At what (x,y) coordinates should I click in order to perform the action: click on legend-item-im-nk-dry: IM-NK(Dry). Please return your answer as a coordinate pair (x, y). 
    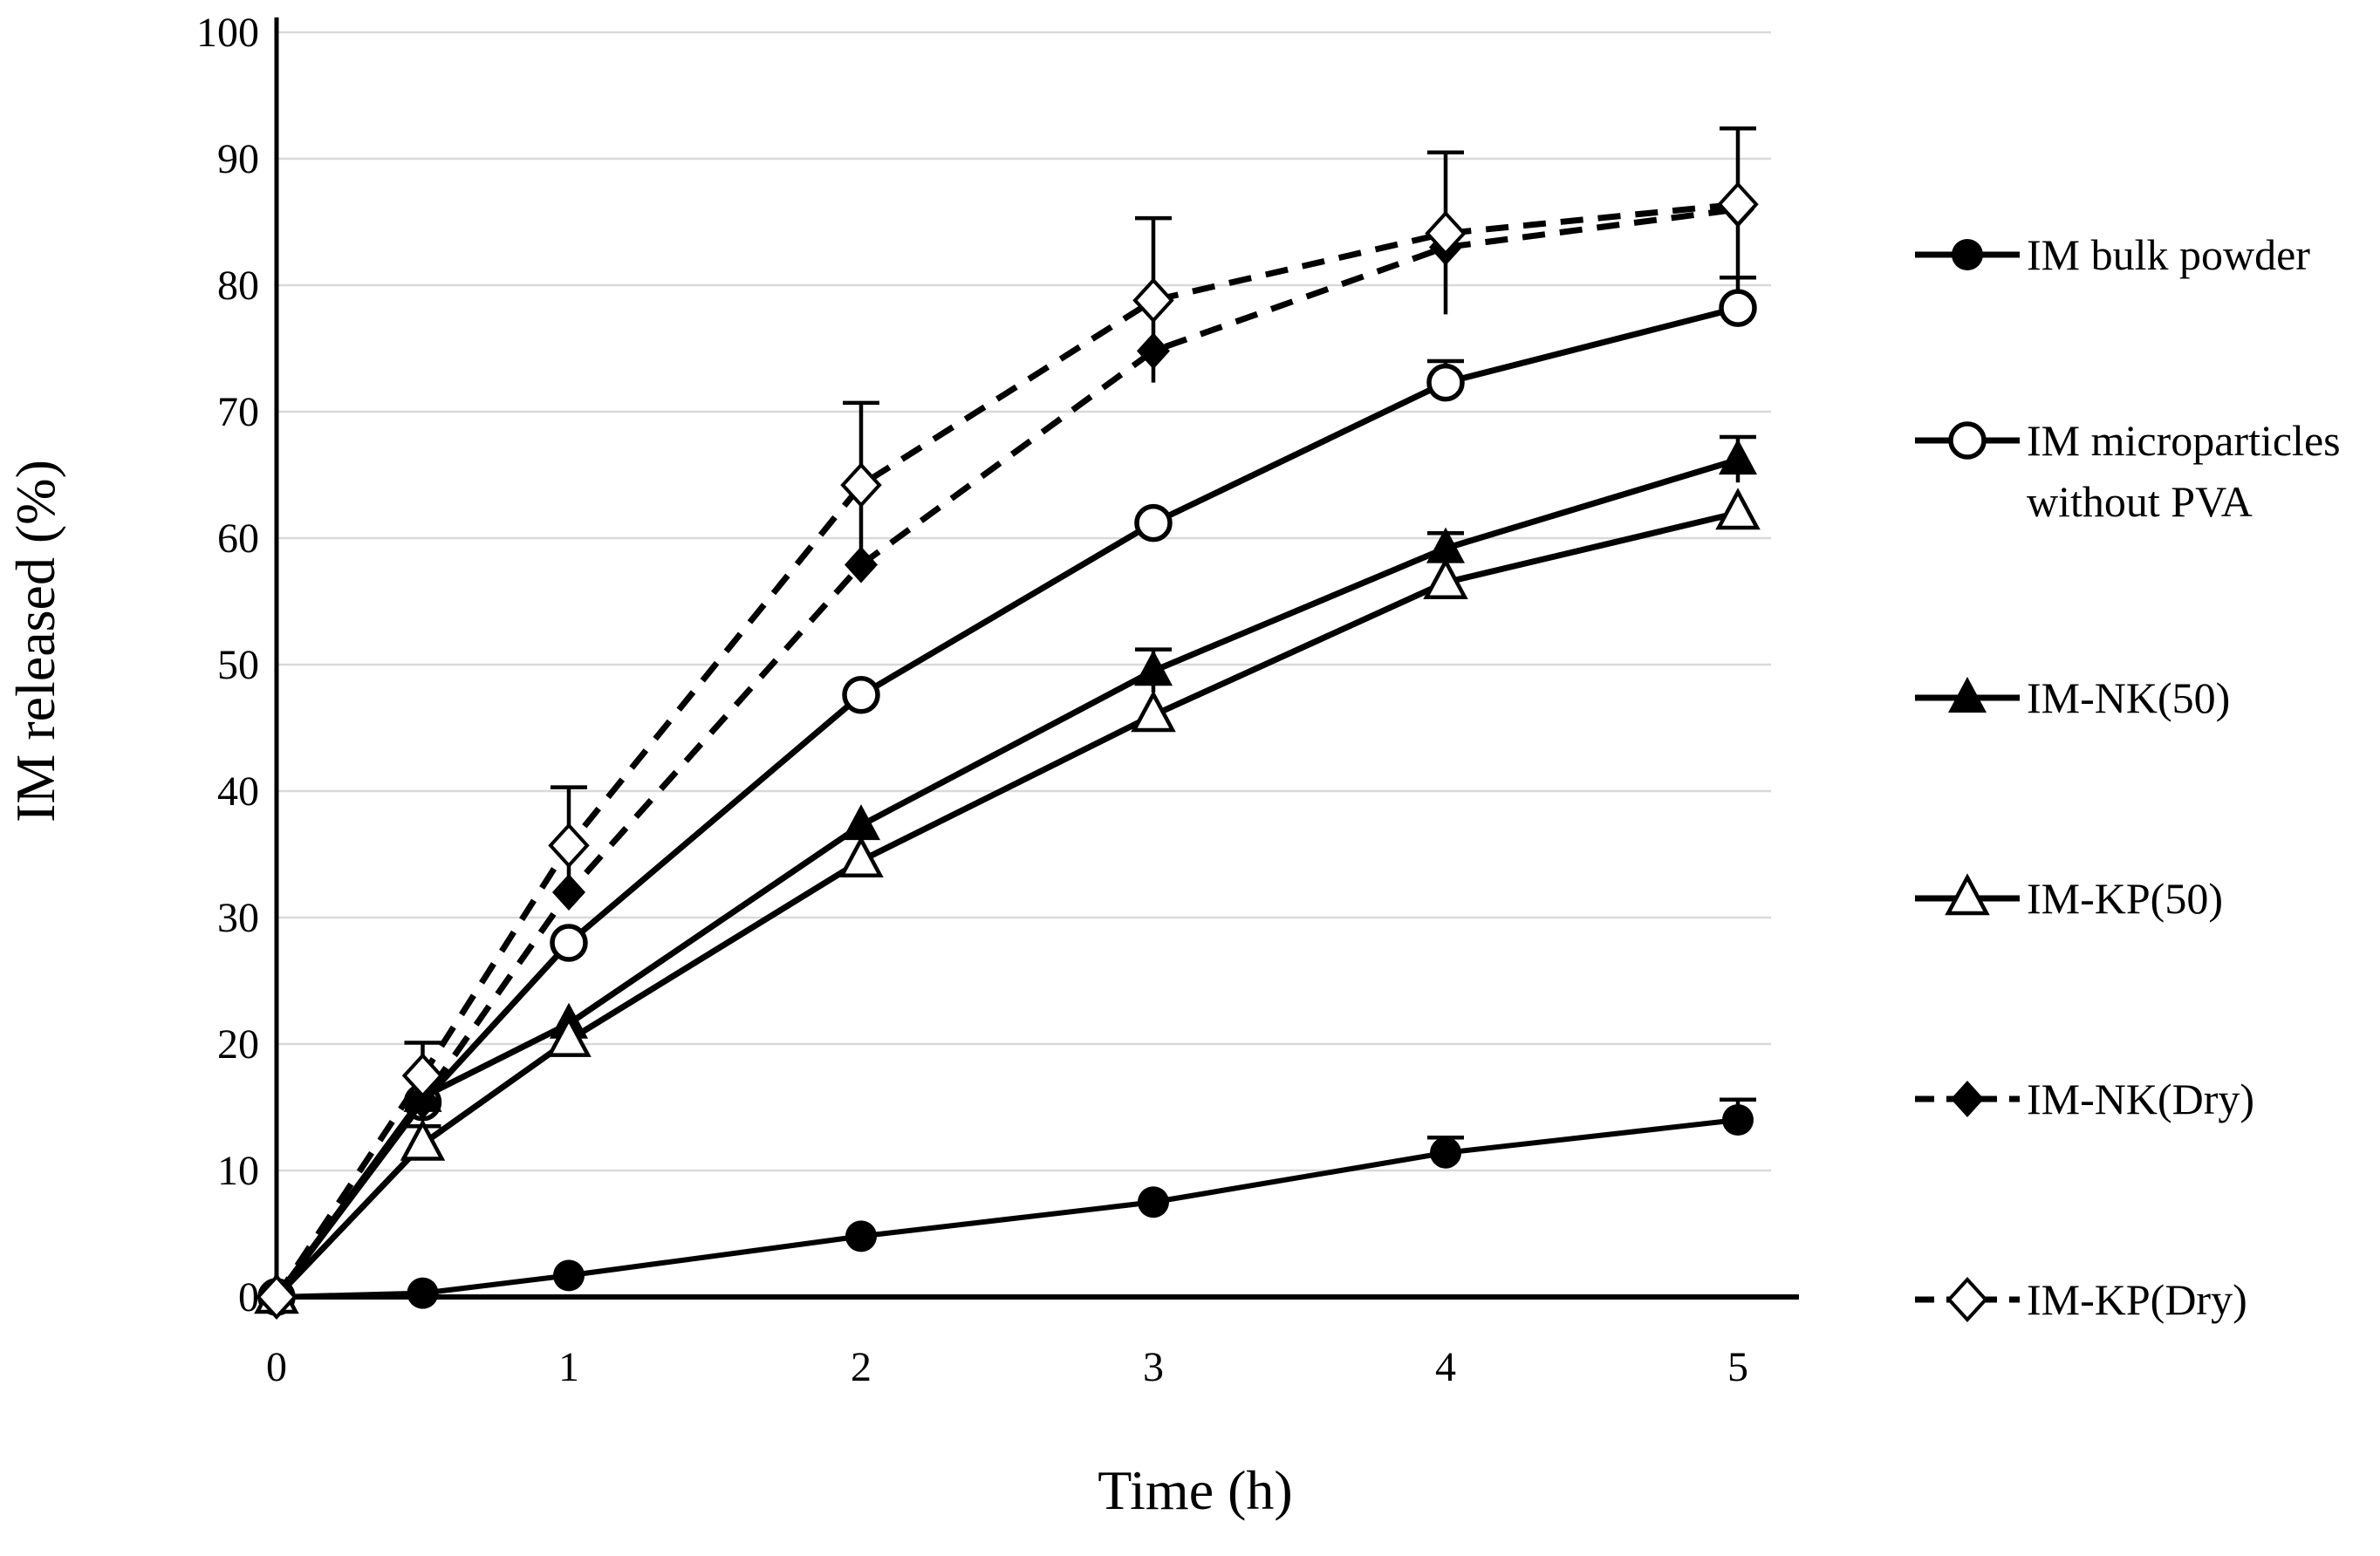
    Looking at the image, I should click on (2084, 1098).